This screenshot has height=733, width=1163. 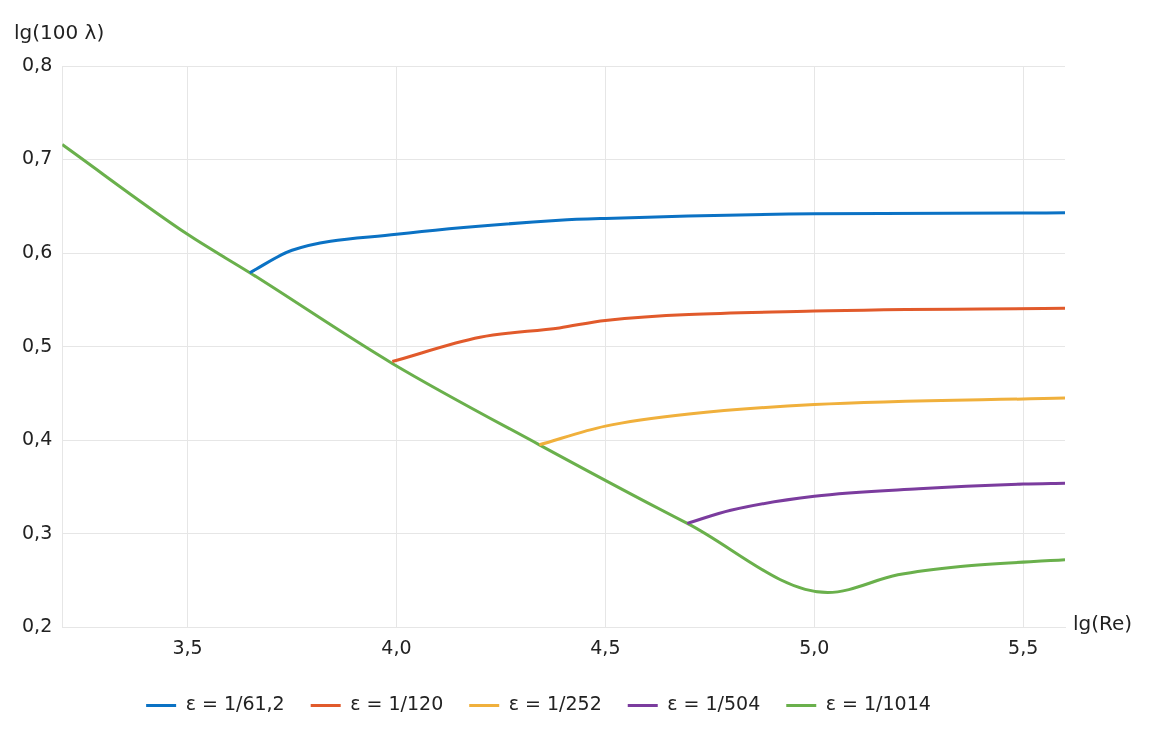 What do you see at coordinates (37, 251) in the screenshot?
I see `y-tick-label: 0,6` at bounding box center [37, 251].